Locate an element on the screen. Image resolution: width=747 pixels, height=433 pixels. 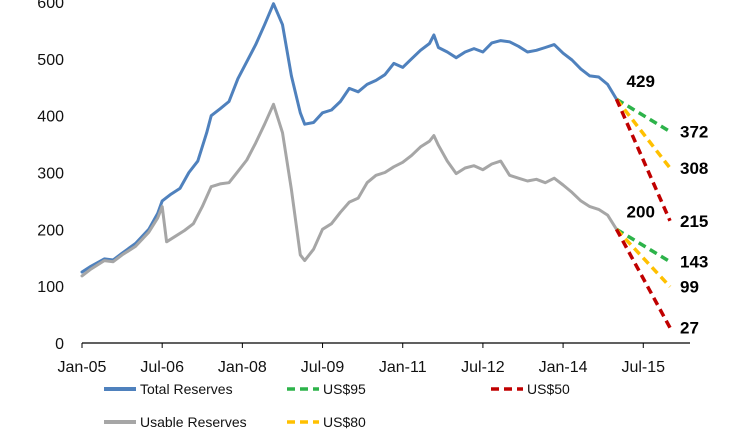
y-tick-label: 200 is located at coordinates (50, 230).